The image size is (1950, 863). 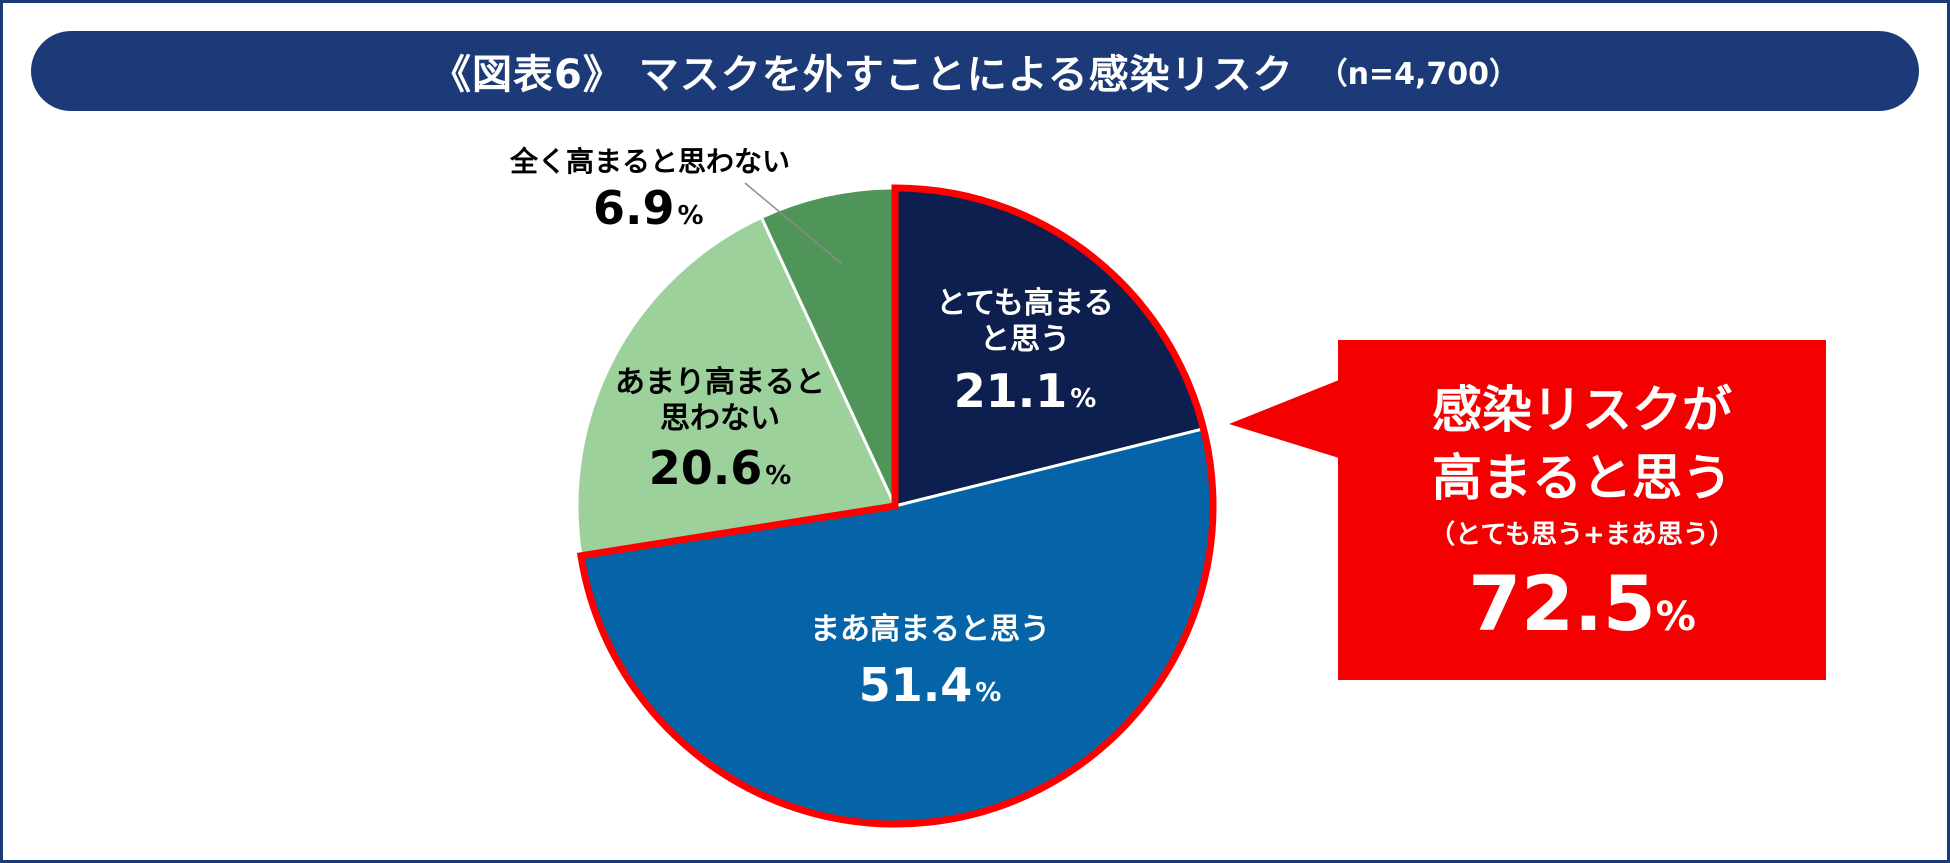 I want to click on chart-title: 《図表6》 マスクを外すことによる感染リスク, so click(x=862, y=75).